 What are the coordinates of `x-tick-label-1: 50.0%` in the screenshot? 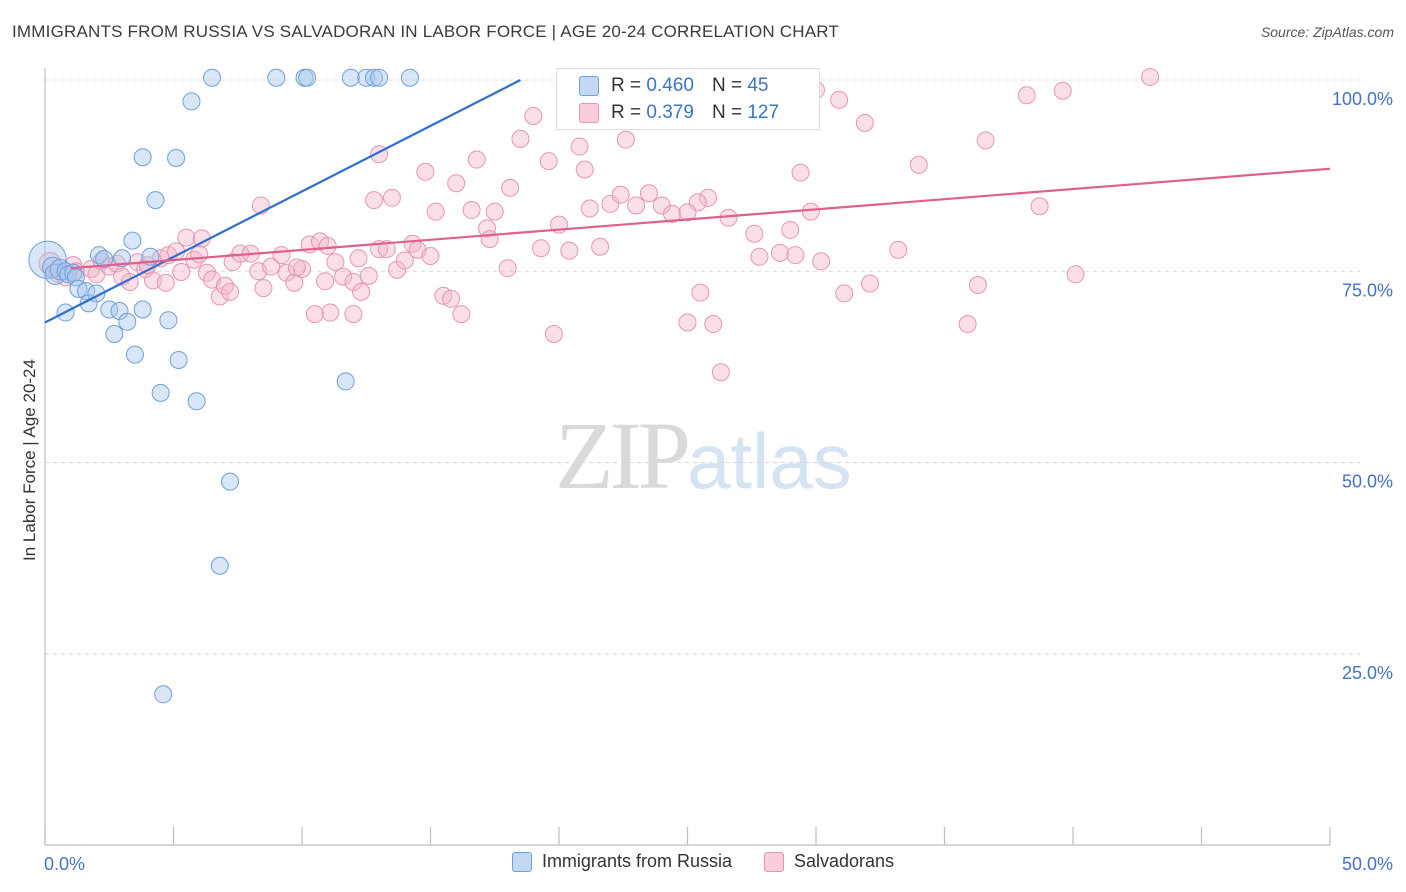 It's located at (1367, 864).